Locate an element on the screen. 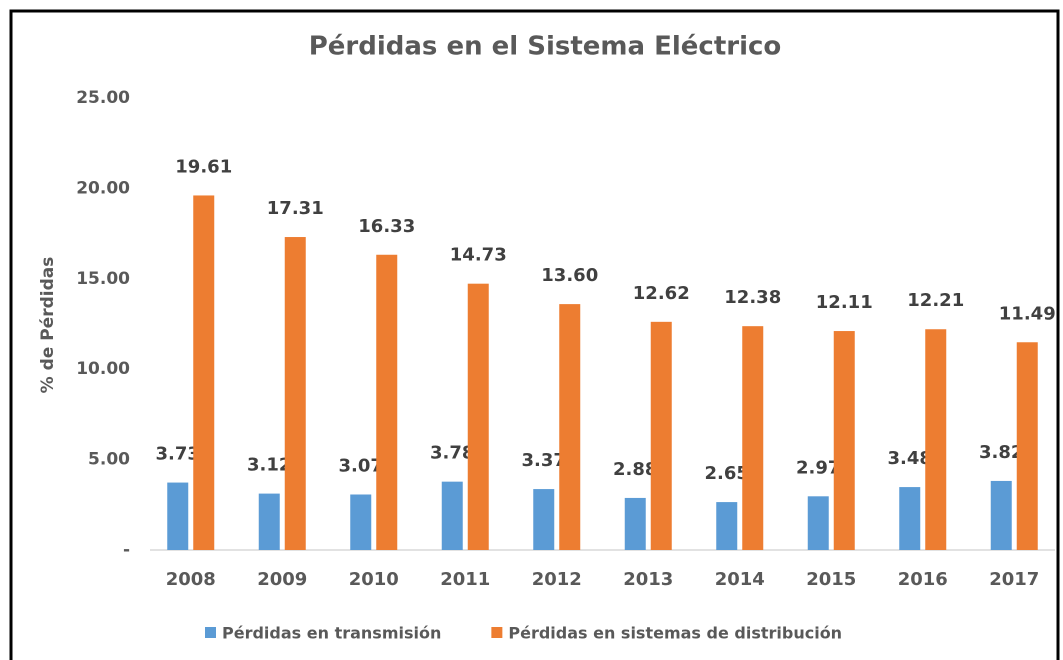 The image size is (1063, 660). data-label: 2.88 is located at coordinates (635, 469).